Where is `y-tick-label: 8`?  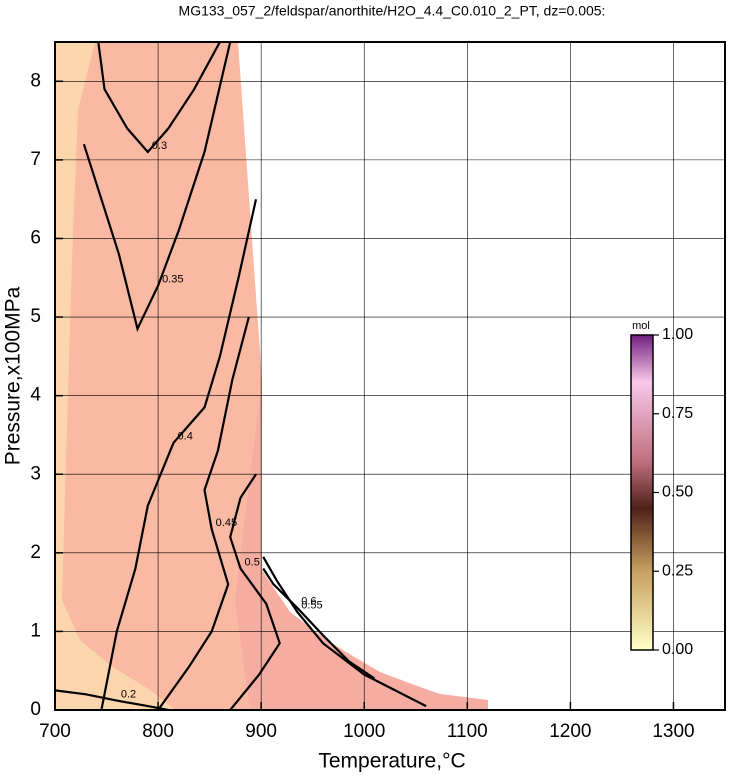 y-tick-label: 8 is located at coordinates (35, 80).